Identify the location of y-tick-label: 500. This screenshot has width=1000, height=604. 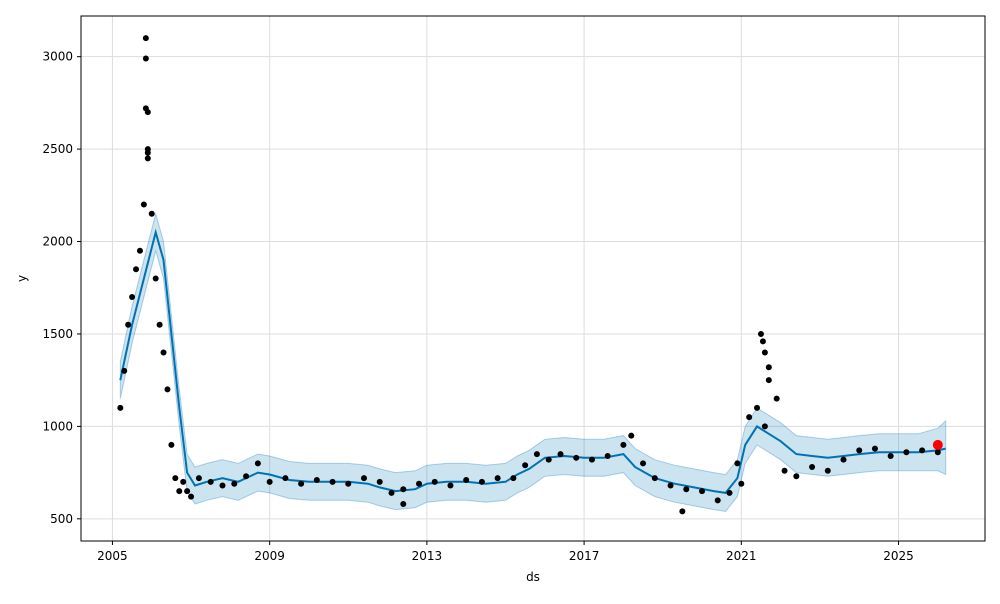
(61, 519).